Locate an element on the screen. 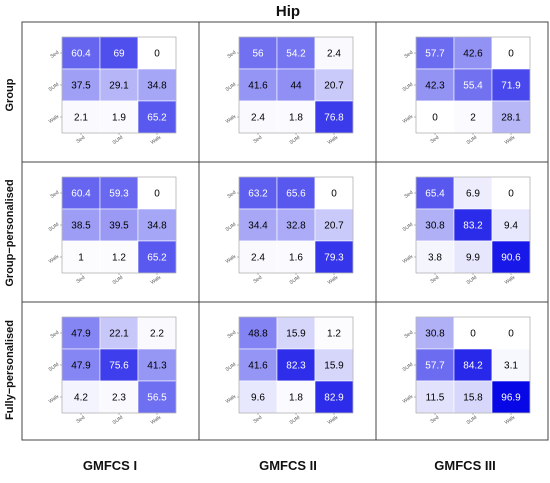 The height and width of the screenshot is (483, 550). heatmap-cell-value: 39.5 is located at coordinates (119, 226).